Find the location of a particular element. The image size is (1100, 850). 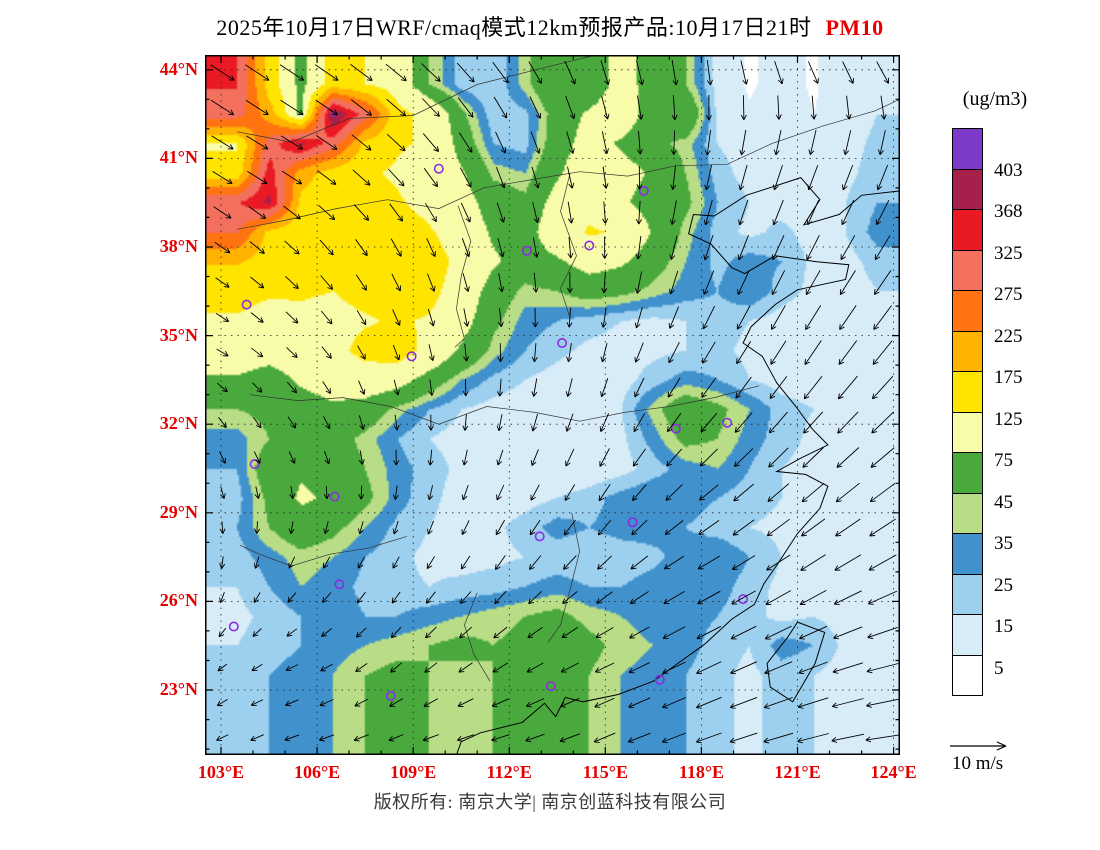

legend-level-label: 275 is located at coordinates (1008, 294).